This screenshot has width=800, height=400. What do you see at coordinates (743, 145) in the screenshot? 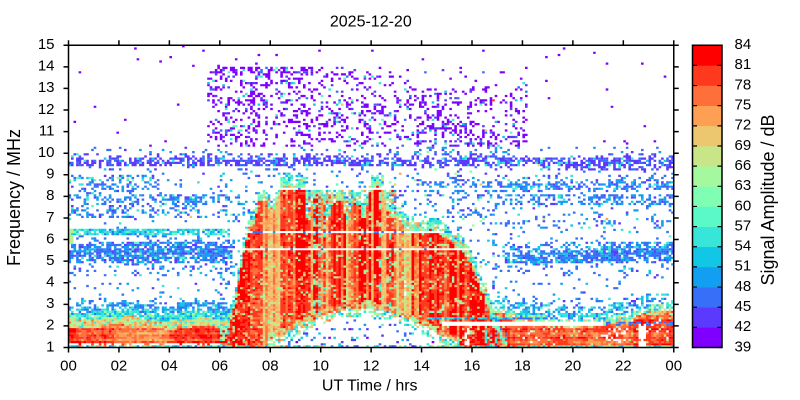
I see `svg-text: 69` at bounding box center [743, 145].